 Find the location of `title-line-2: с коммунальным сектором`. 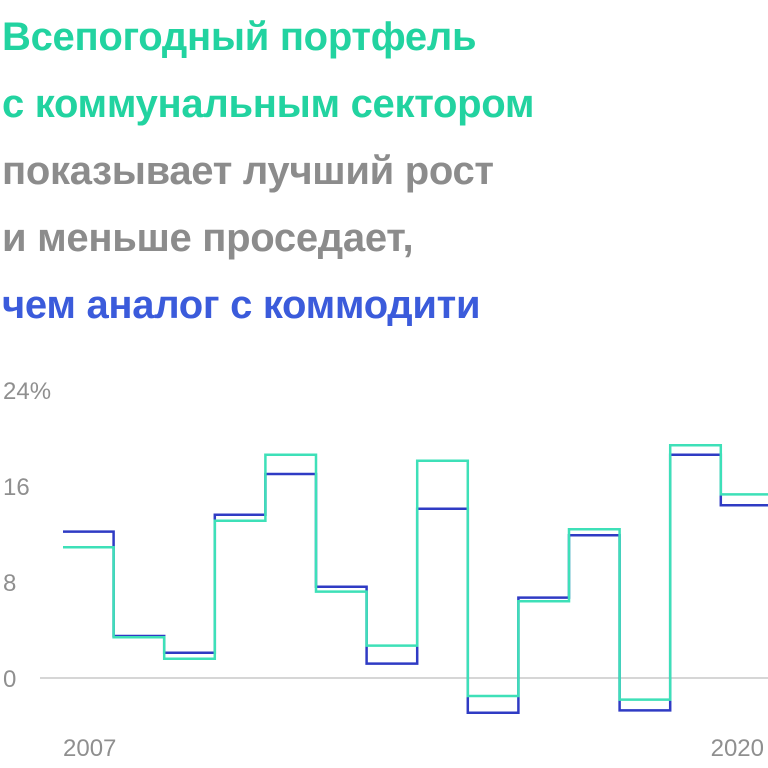

title-line-2: с коммунальным сектором is located at coordinates (268, 104).